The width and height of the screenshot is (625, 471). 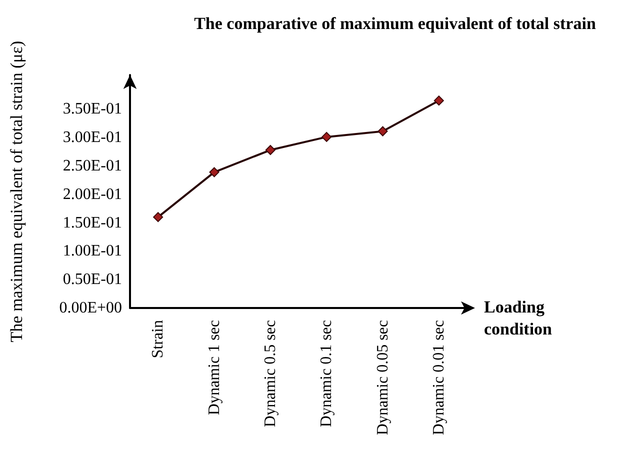 What do you see at coordinates (92, 109) in the screenshot?
I see `y-tick-label: 3.50E-01` at bounding box center [92, 109].